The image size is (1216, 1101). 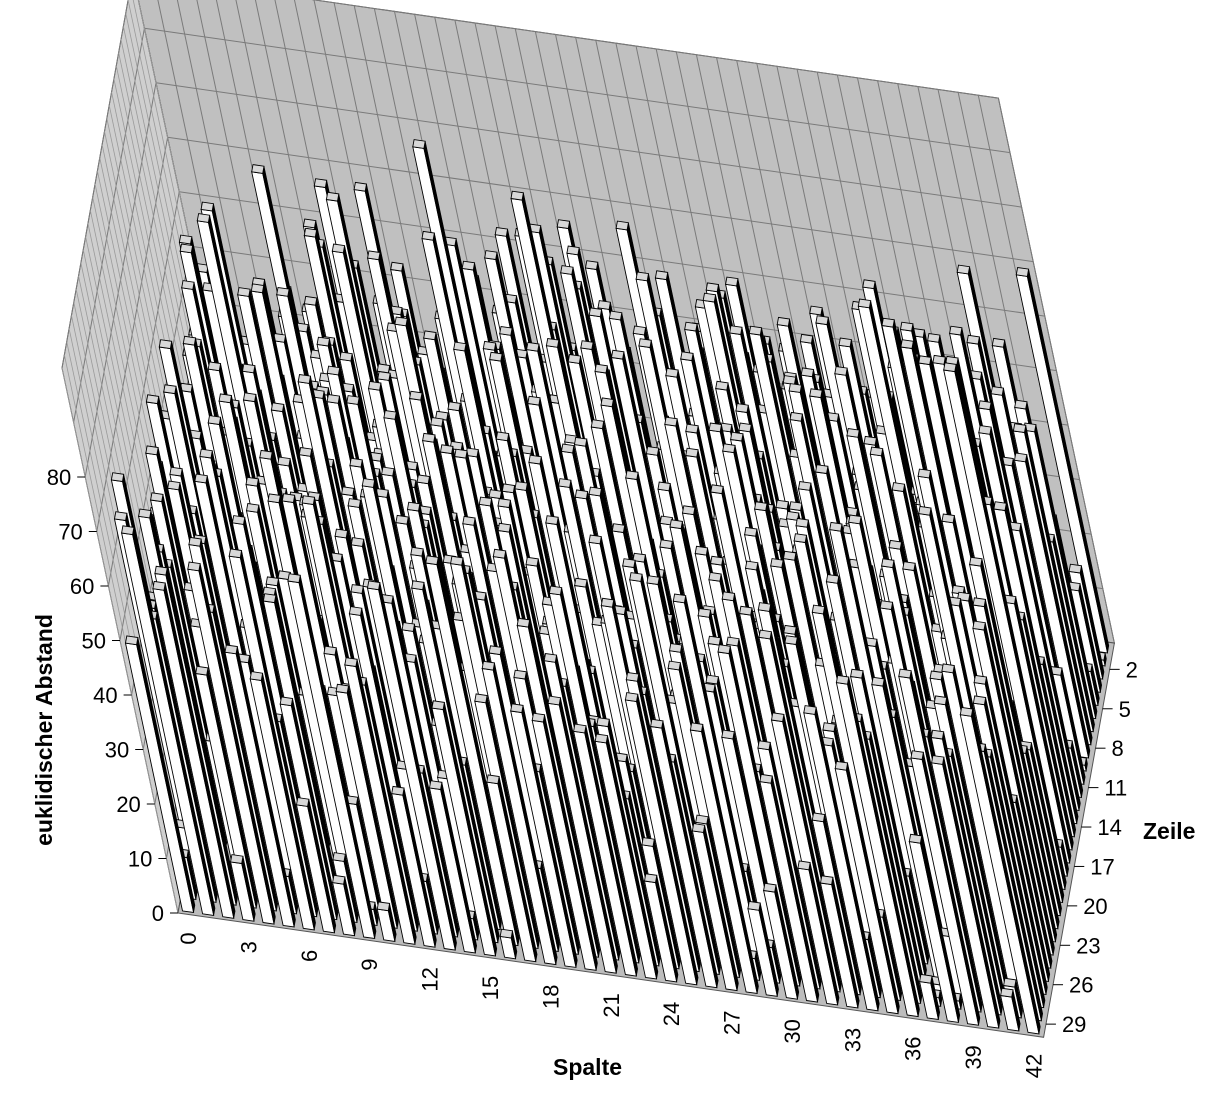 What do you see at coordinates (792, 1031) in the screenshot?
I see `x-tick-label: 30` at bounding box center [792, 1031].